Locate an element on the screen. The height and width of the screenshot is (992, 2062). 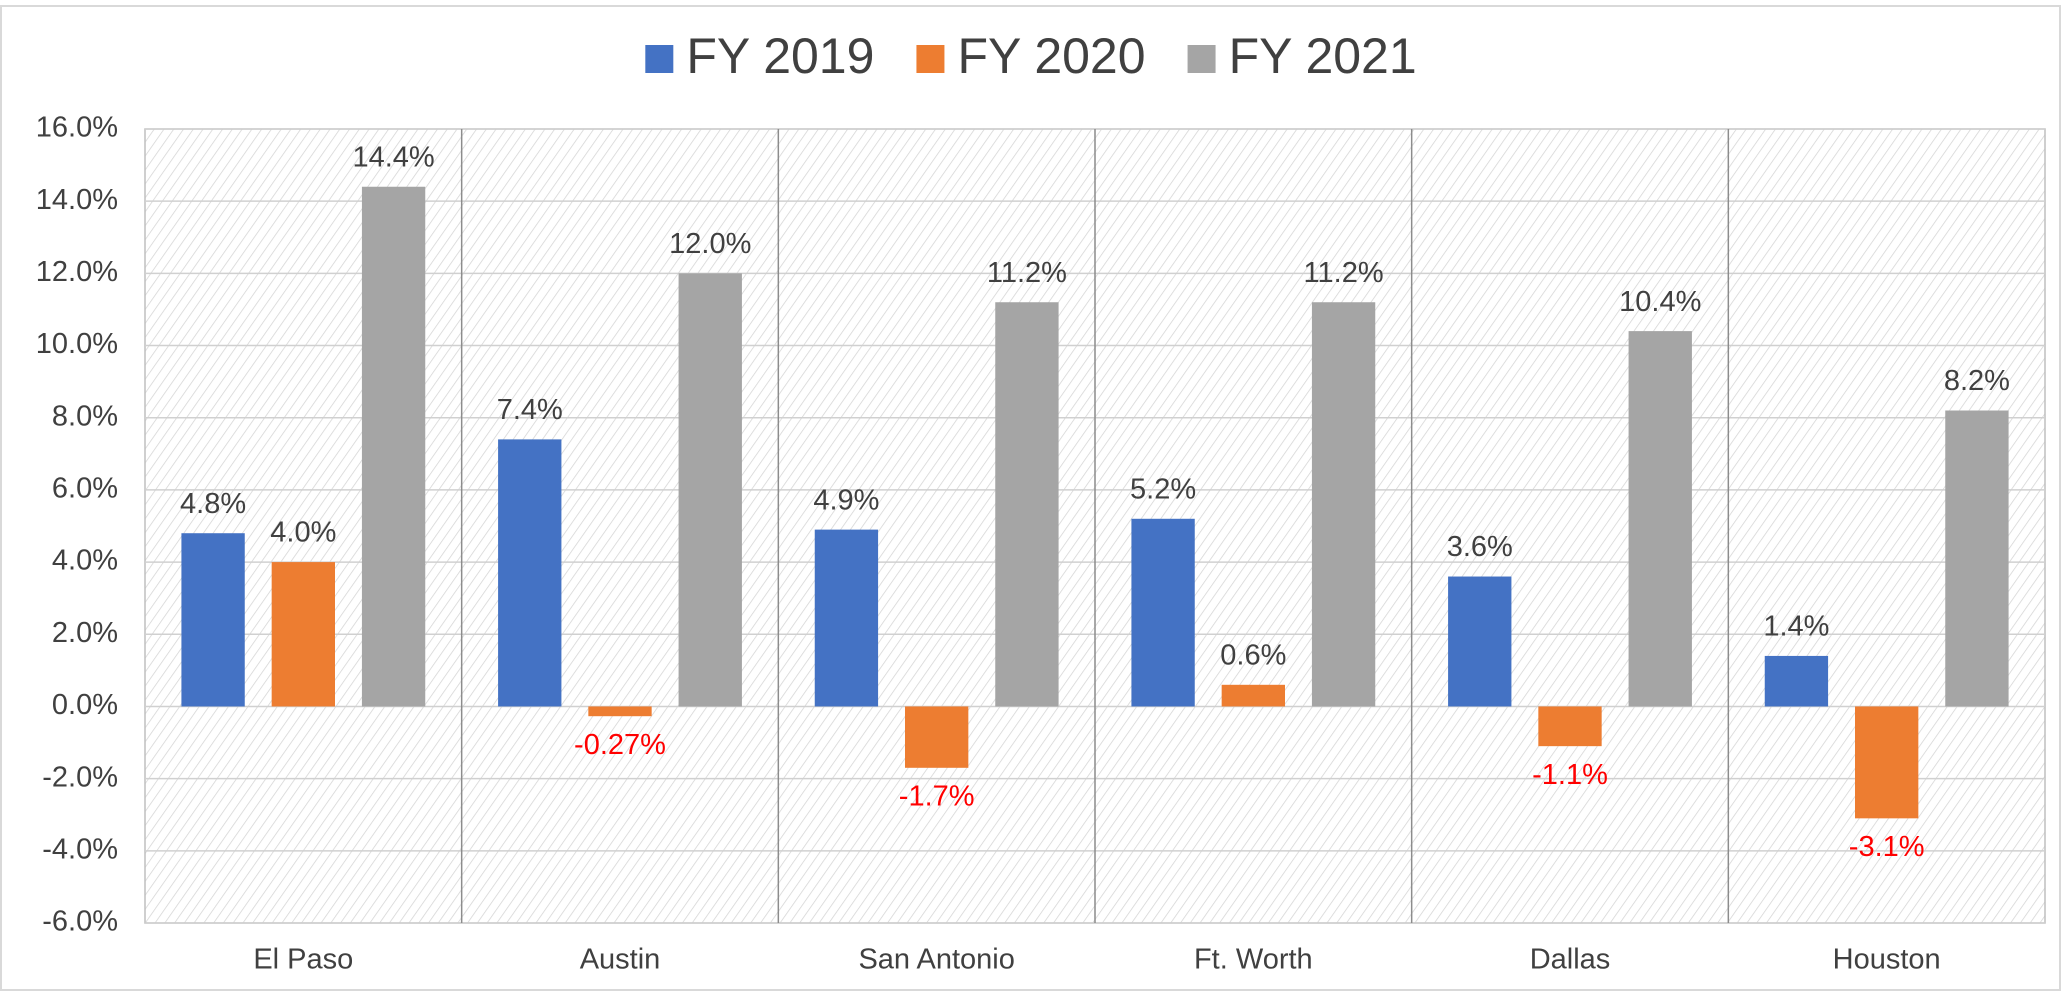
legend-label: FY 2020 is located at coordinates (1051, 56).